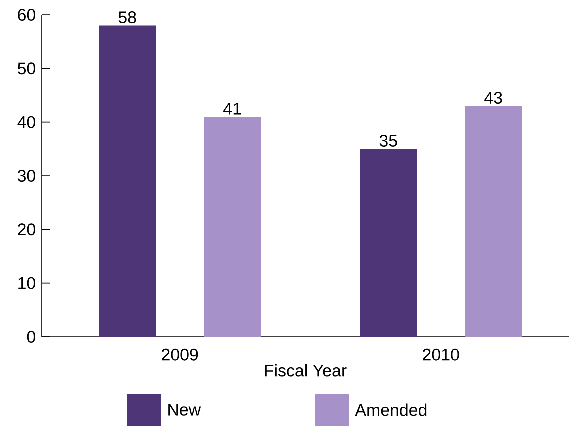 The height and width of the screenshot is (436, 569). Describe the element at coordinates (27, 122) in the screenshot. I see `y-tick-label: 40` at that location.